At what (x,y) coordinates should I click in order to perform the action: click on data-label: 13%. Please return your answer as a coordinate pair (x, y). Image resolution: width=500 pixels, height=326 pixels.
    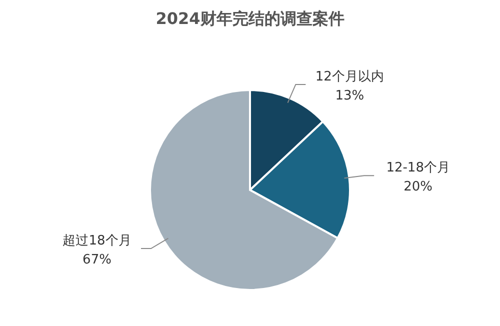
    Looking at the image, I should click on (349, 96).